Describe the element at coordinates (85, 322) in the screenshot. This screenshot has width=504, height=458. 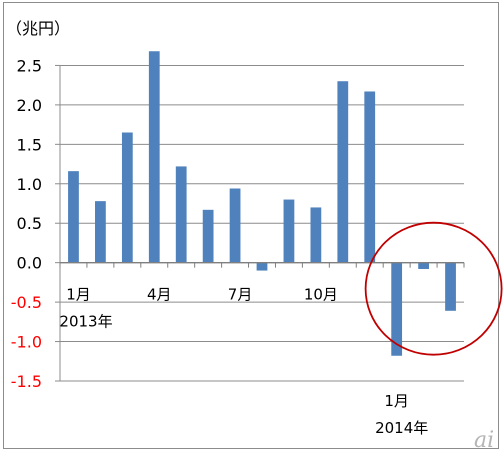
I see `x-tick-label: 2013年` at that location.